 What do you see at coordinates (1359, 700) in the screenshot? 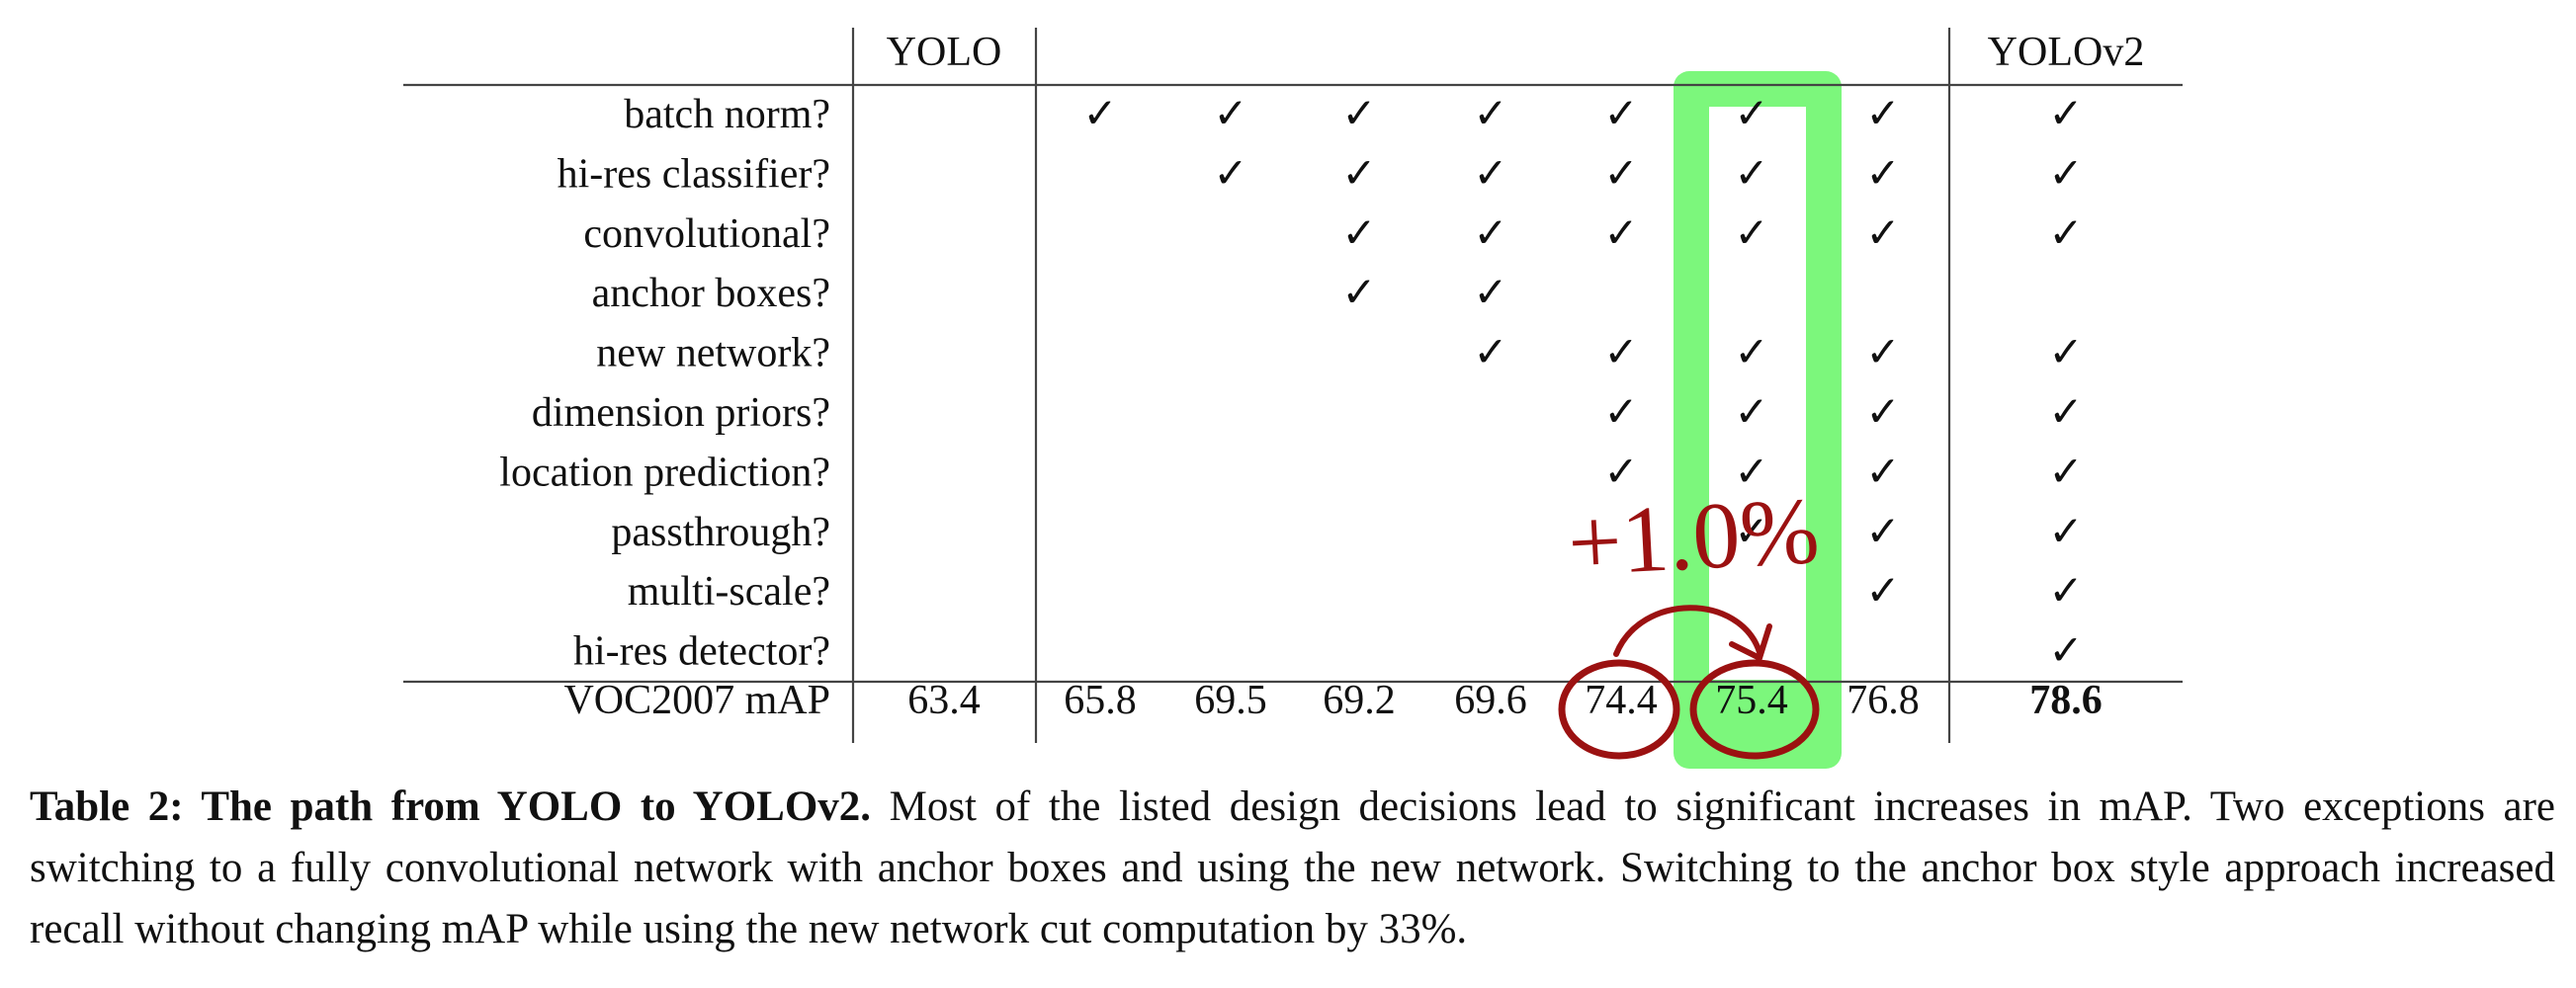
I see `map-value: 69.2` at bounding box center [1359, 700].